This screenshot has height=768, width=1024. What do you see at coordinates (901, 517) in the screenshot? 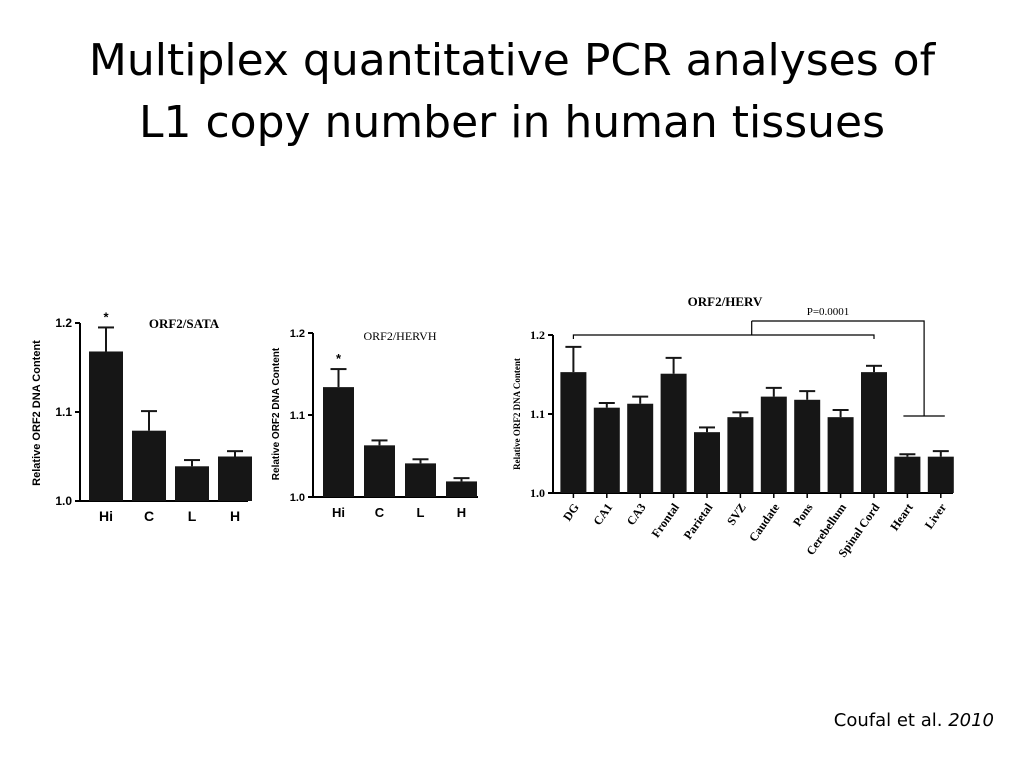
I see `x-tick-label: Heart` at bounding box center [901, 517].